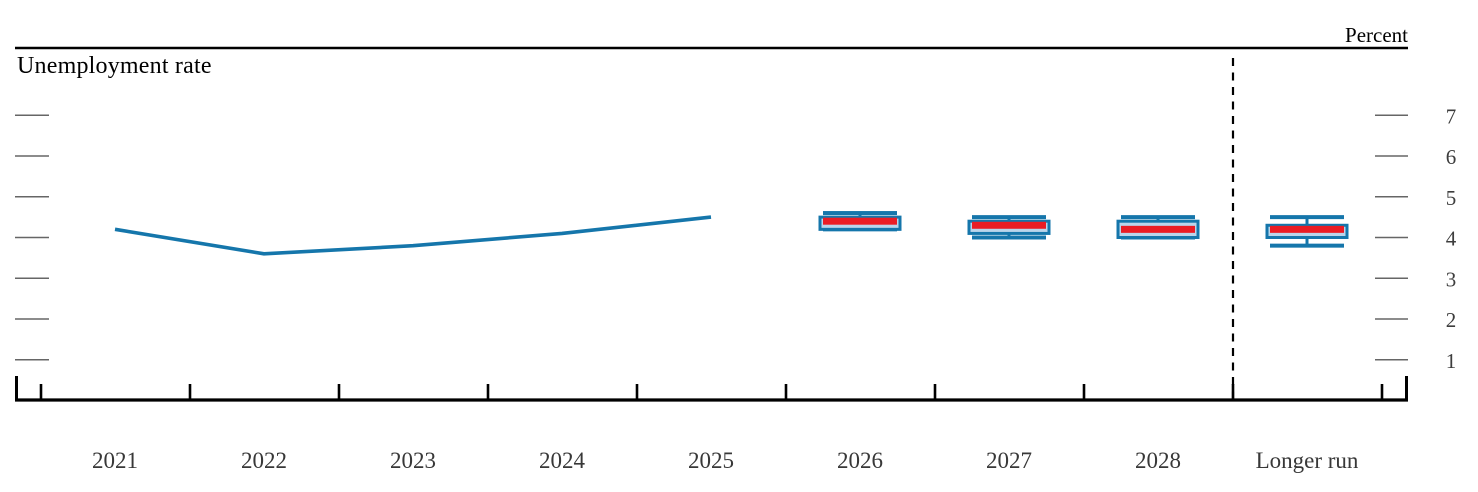 This screenshot has height=492, width=1478. Describe the element at coordinates (1307, 217) in the screenshot. I see `range-top-cap-longer-run` at that location.